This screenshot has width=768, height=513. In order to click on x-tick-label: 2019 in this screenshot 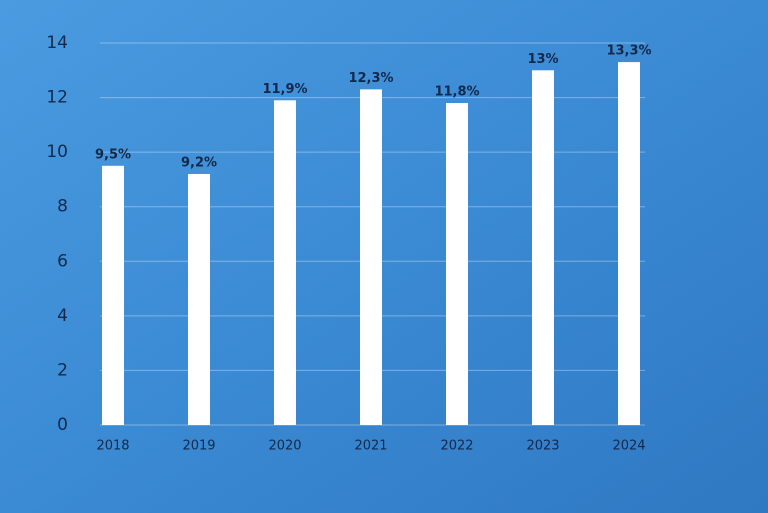, I will do `click(198, 446)`.